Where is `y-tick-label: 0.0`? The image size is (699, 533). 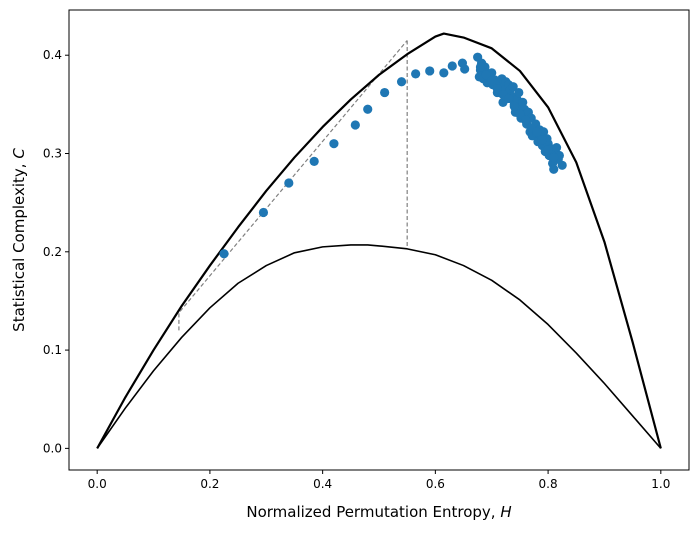 y-tick-label: 0.0 is located at coordinates (52, 448).